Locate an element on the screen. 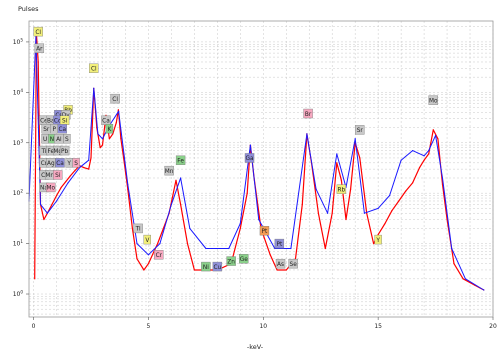  element-marker: V is located at coordinates (147, 239).